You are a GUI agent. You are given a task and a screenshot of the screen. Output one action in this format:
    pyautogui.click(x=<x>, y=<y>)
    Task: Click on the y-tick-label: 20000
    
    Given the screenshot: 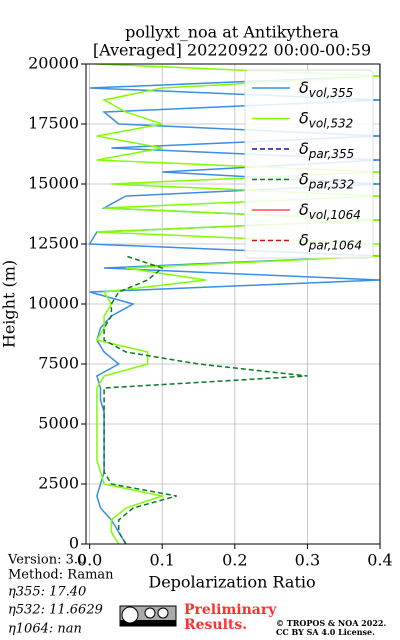 What is the action you would take?
    pyautogui.click(x=53, y=63)
    